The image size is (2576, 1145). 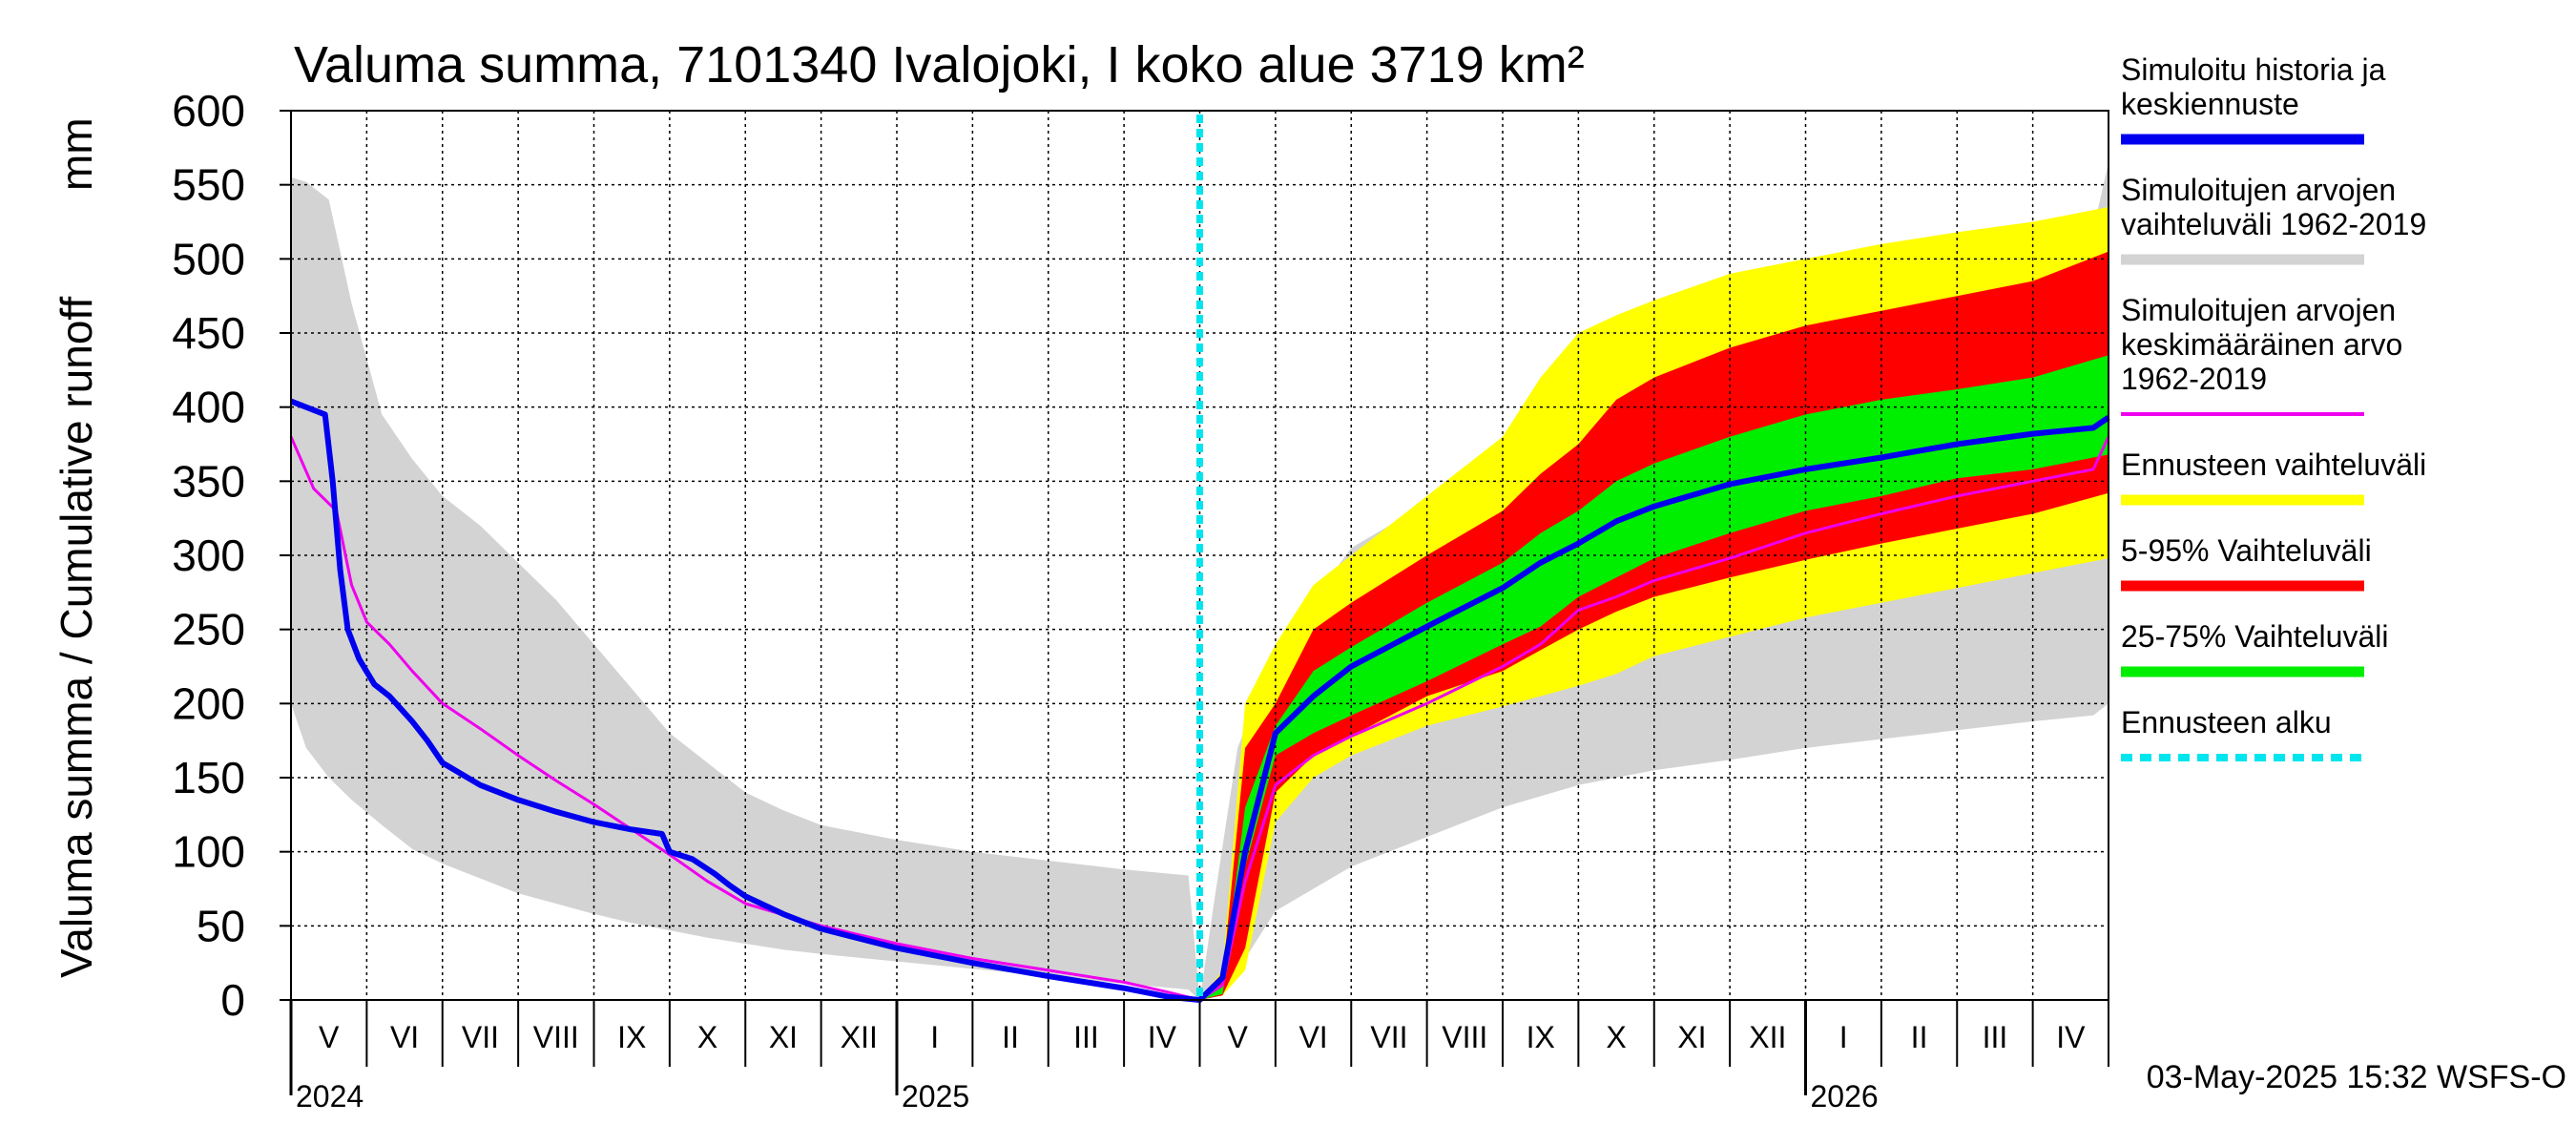 I want to click on year-label: 2024, so click(x=330, y=1096).